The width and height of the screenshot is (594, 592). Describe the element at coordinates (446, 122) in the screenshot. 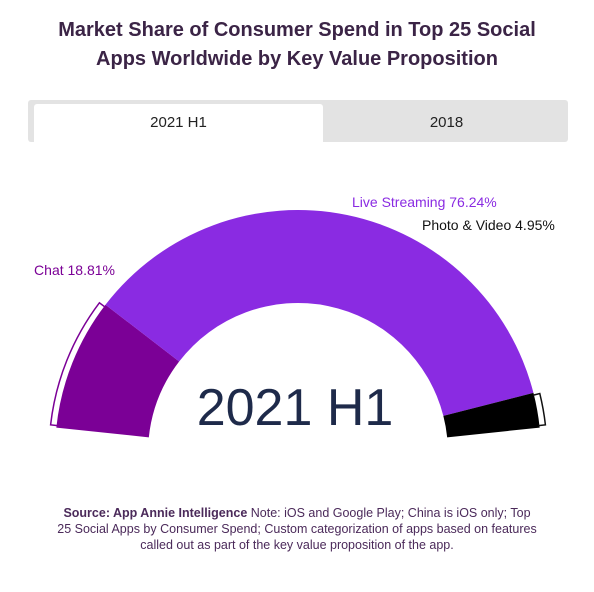

I see `tab-2018: 2018` at that location.